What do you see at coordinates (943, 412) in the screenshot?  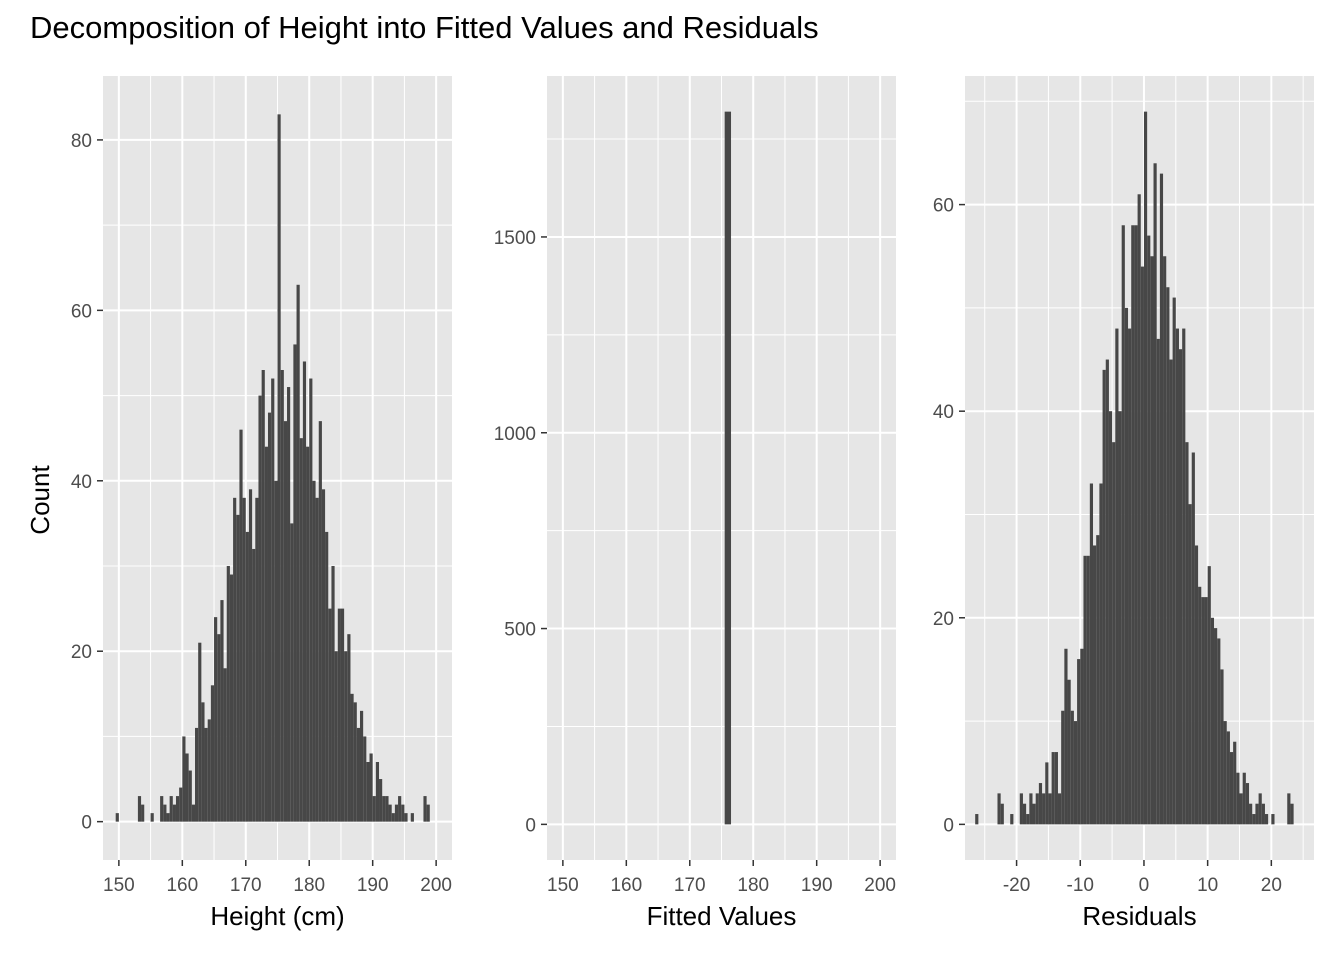 I see `y-tick-label: 40` at bounding box center [943, 412].